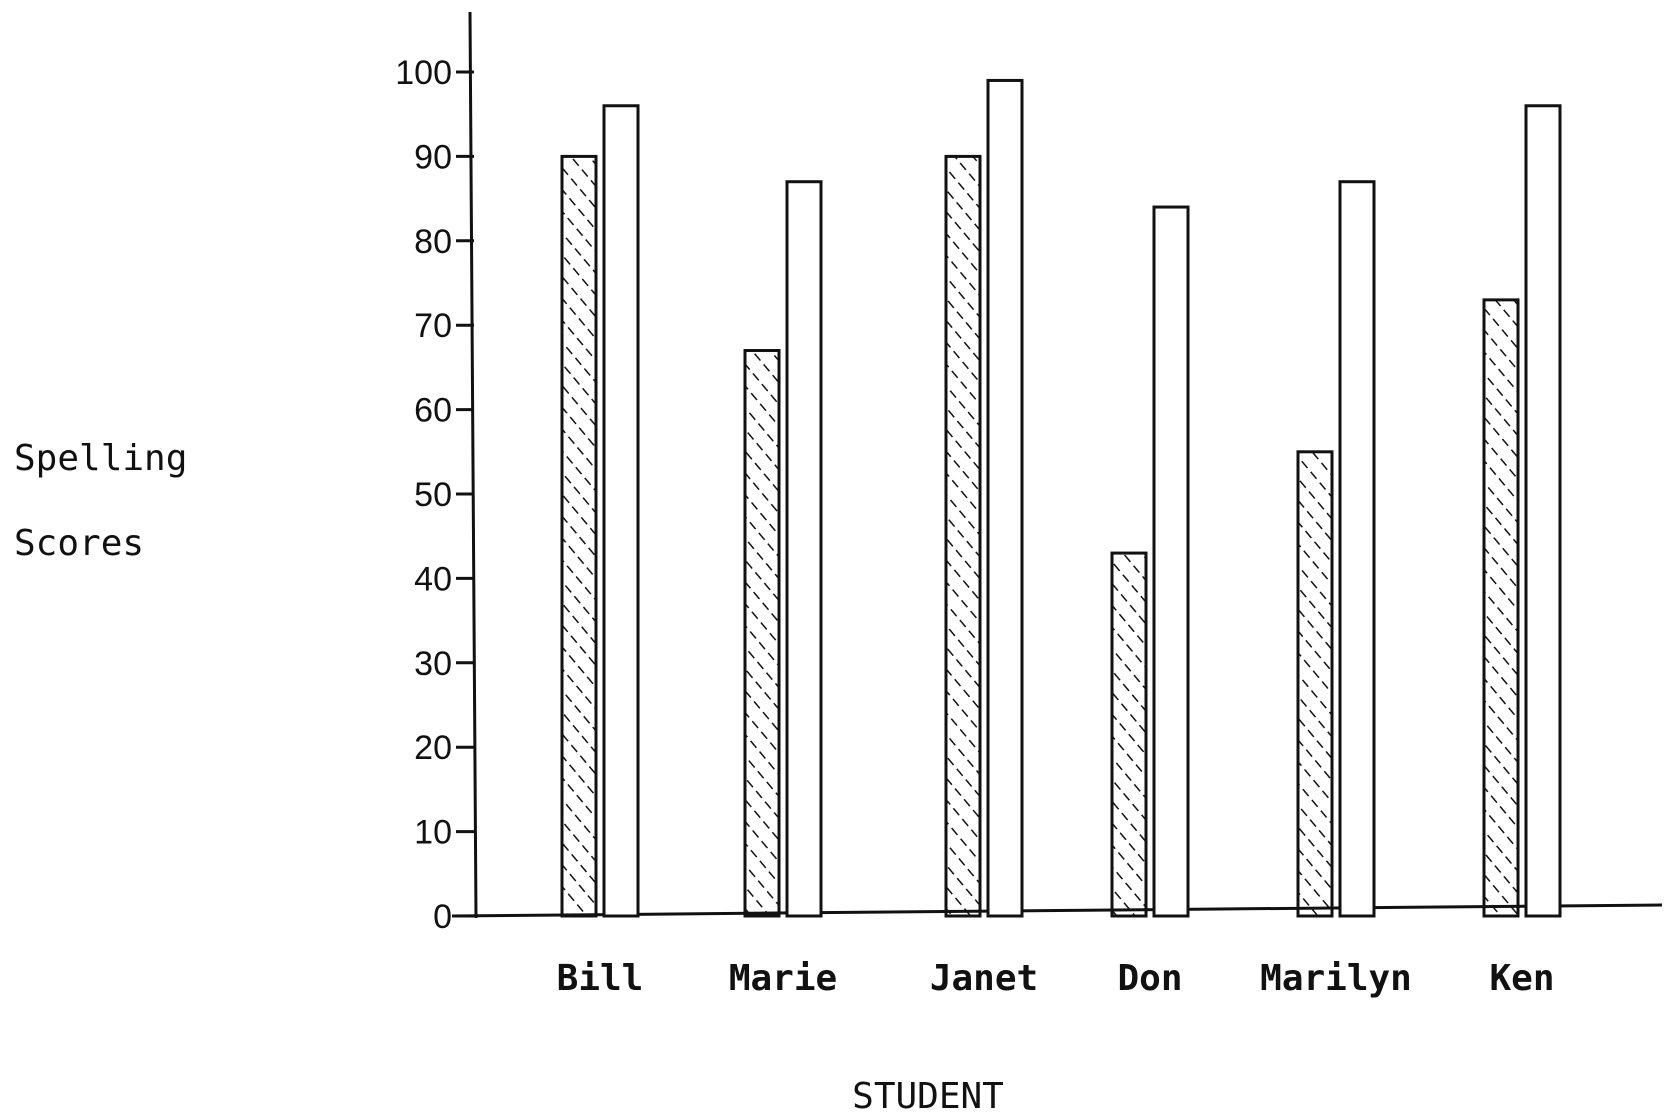 This screenshot has height=1120, width=1666. Describe the element at coordinates (433, 411) in the screenshot. I see `y-tick-label: 60` at that location.